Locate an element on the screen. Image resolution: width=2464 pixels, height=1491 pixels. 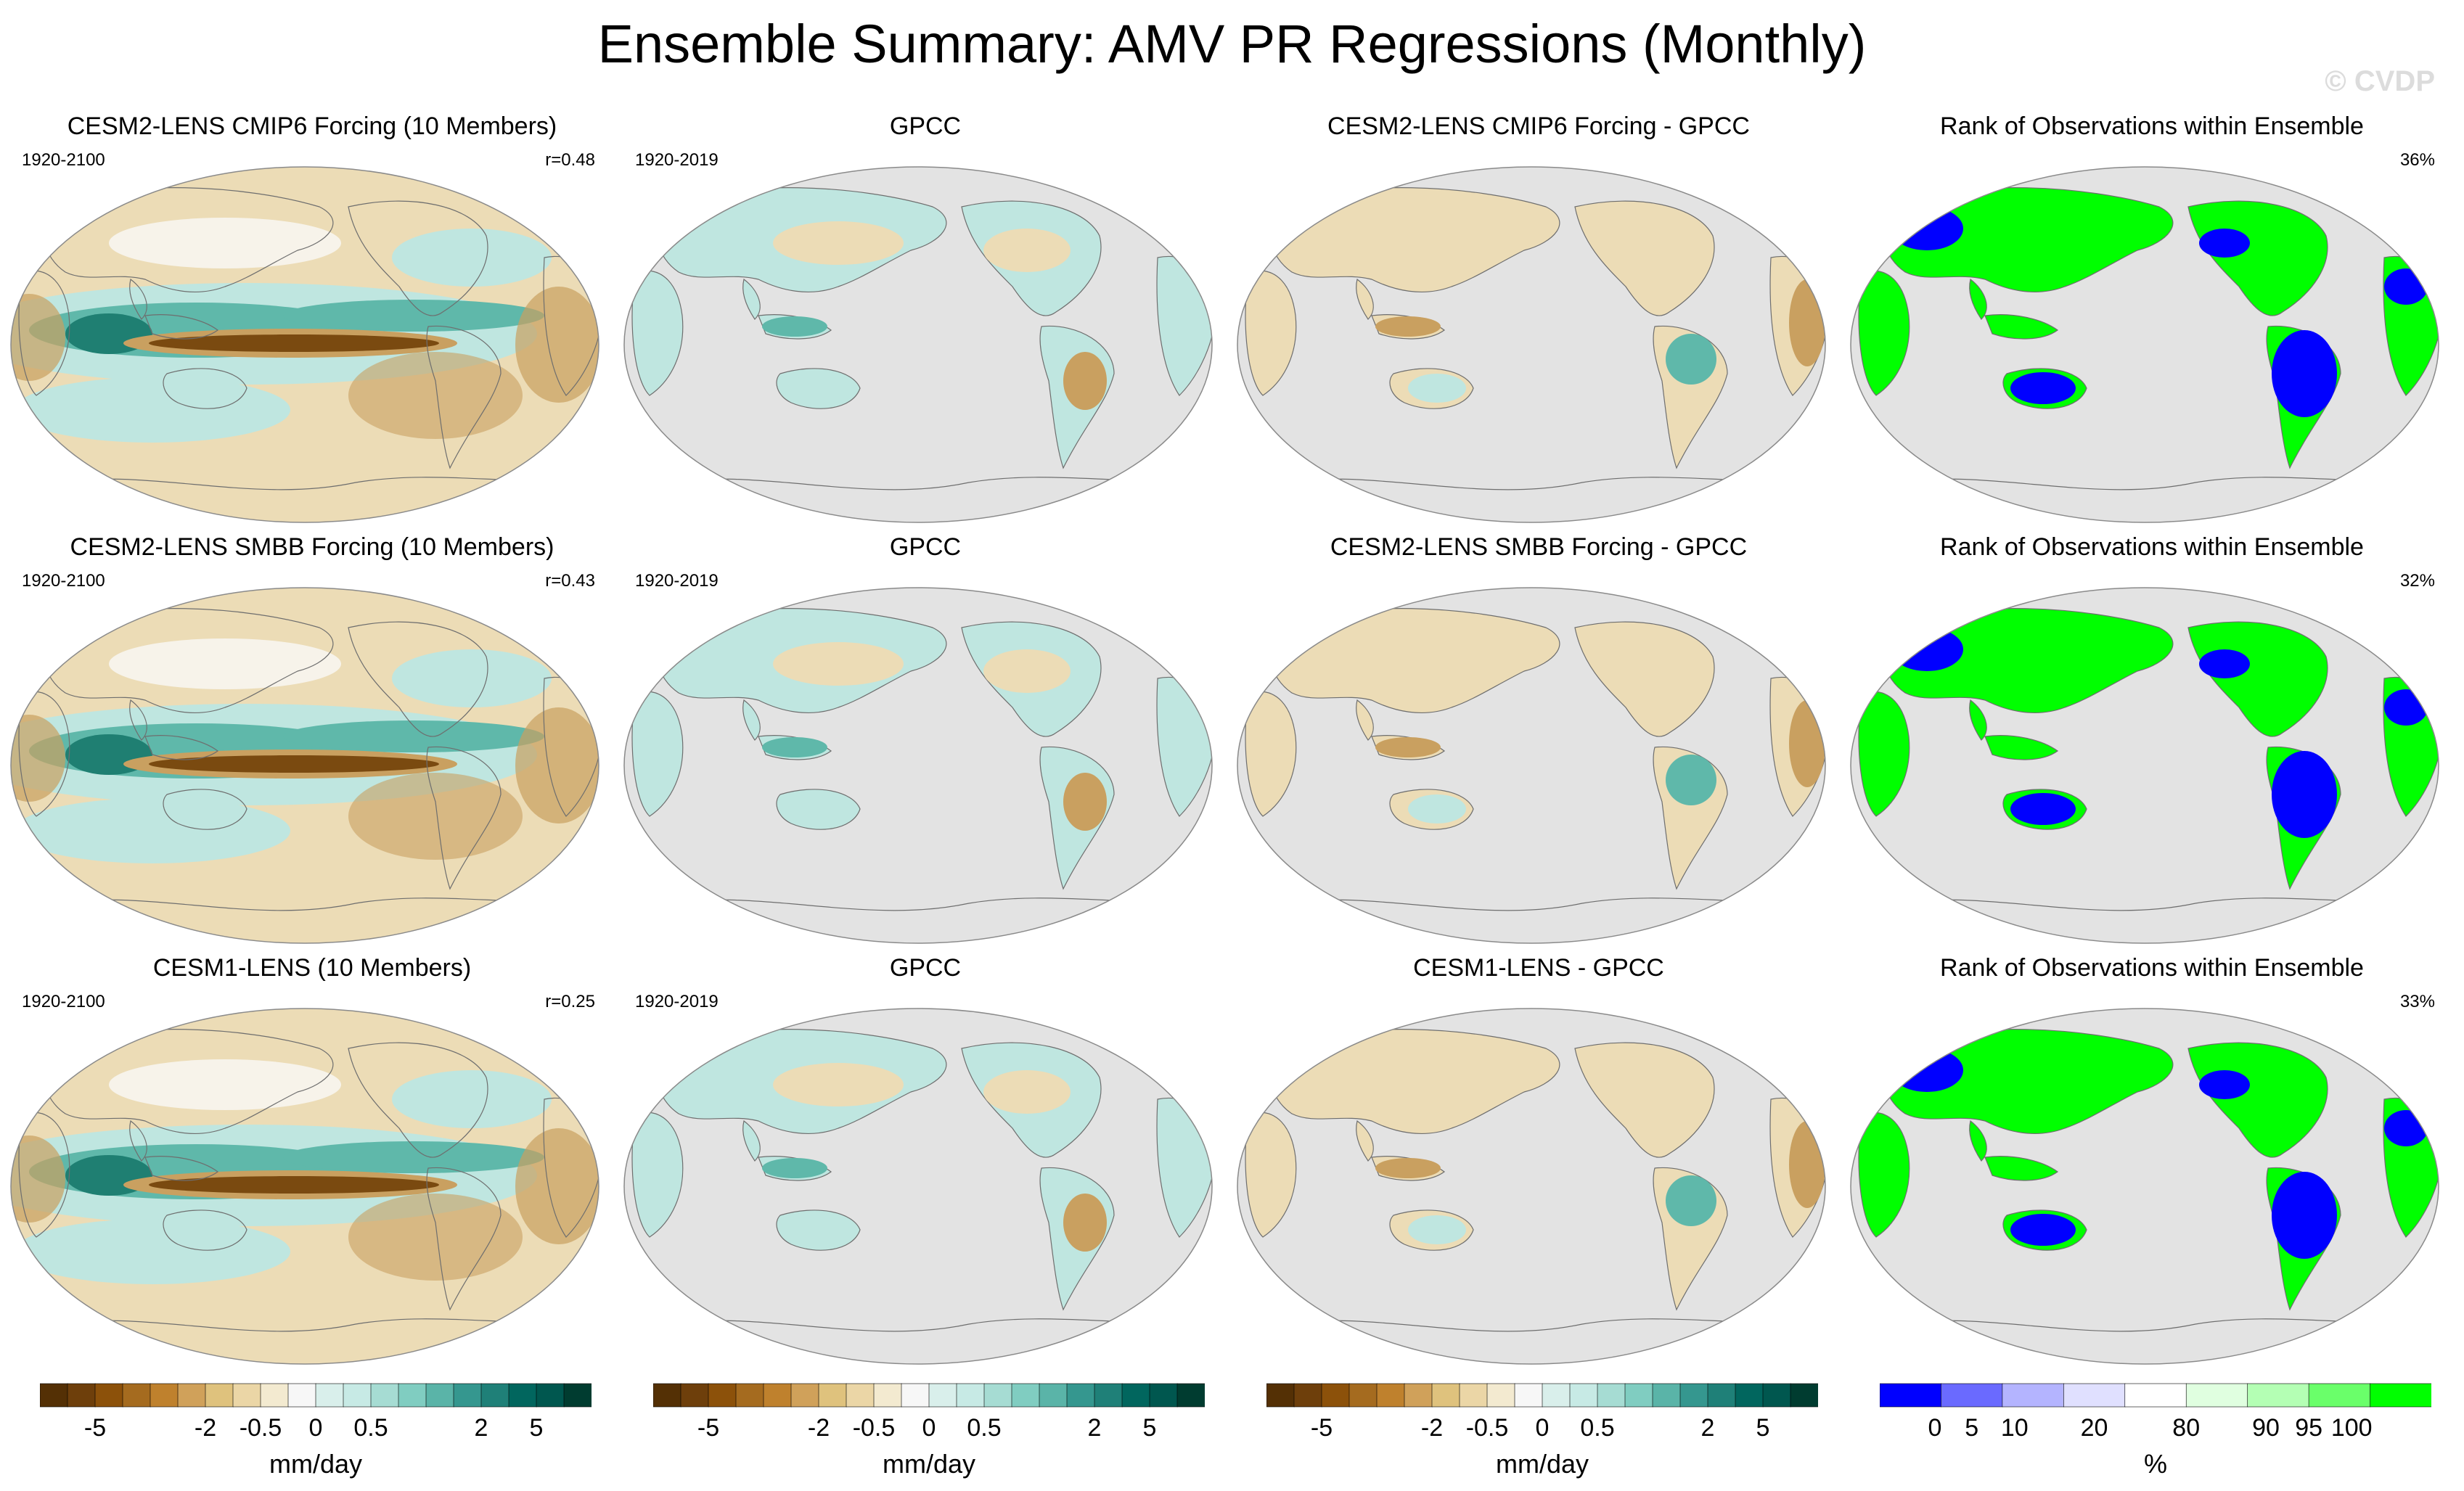
map-panel-r3c1: CESM1-LENS (10 Members) 1920-2100 r=0.25 is located at coordinates (312, 1161).